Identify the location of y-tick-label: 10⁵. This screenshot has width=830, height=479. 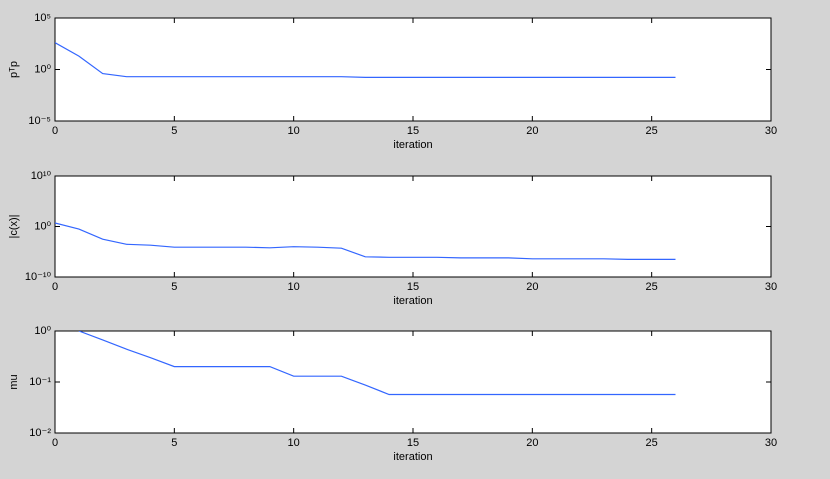
(42, 18).